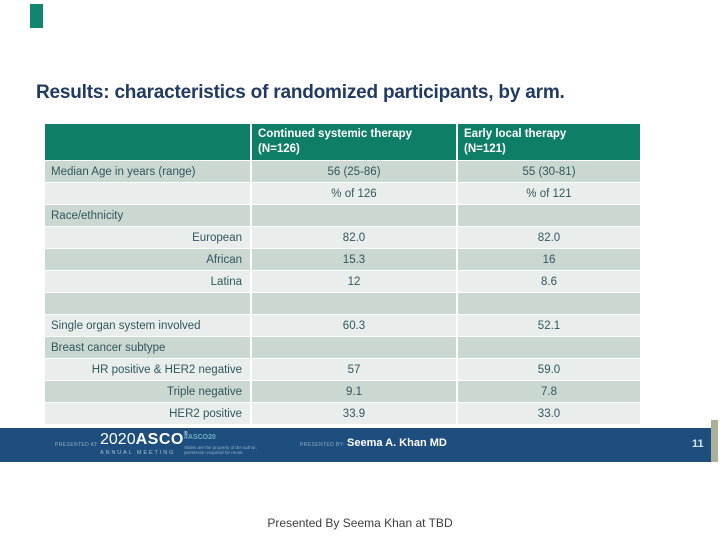 This screenshot has height=540, width=720. What do you see at coordinates (118, 439) in the screenshot?
I see `logo-year: 2020` at bounding box center [118, 439].